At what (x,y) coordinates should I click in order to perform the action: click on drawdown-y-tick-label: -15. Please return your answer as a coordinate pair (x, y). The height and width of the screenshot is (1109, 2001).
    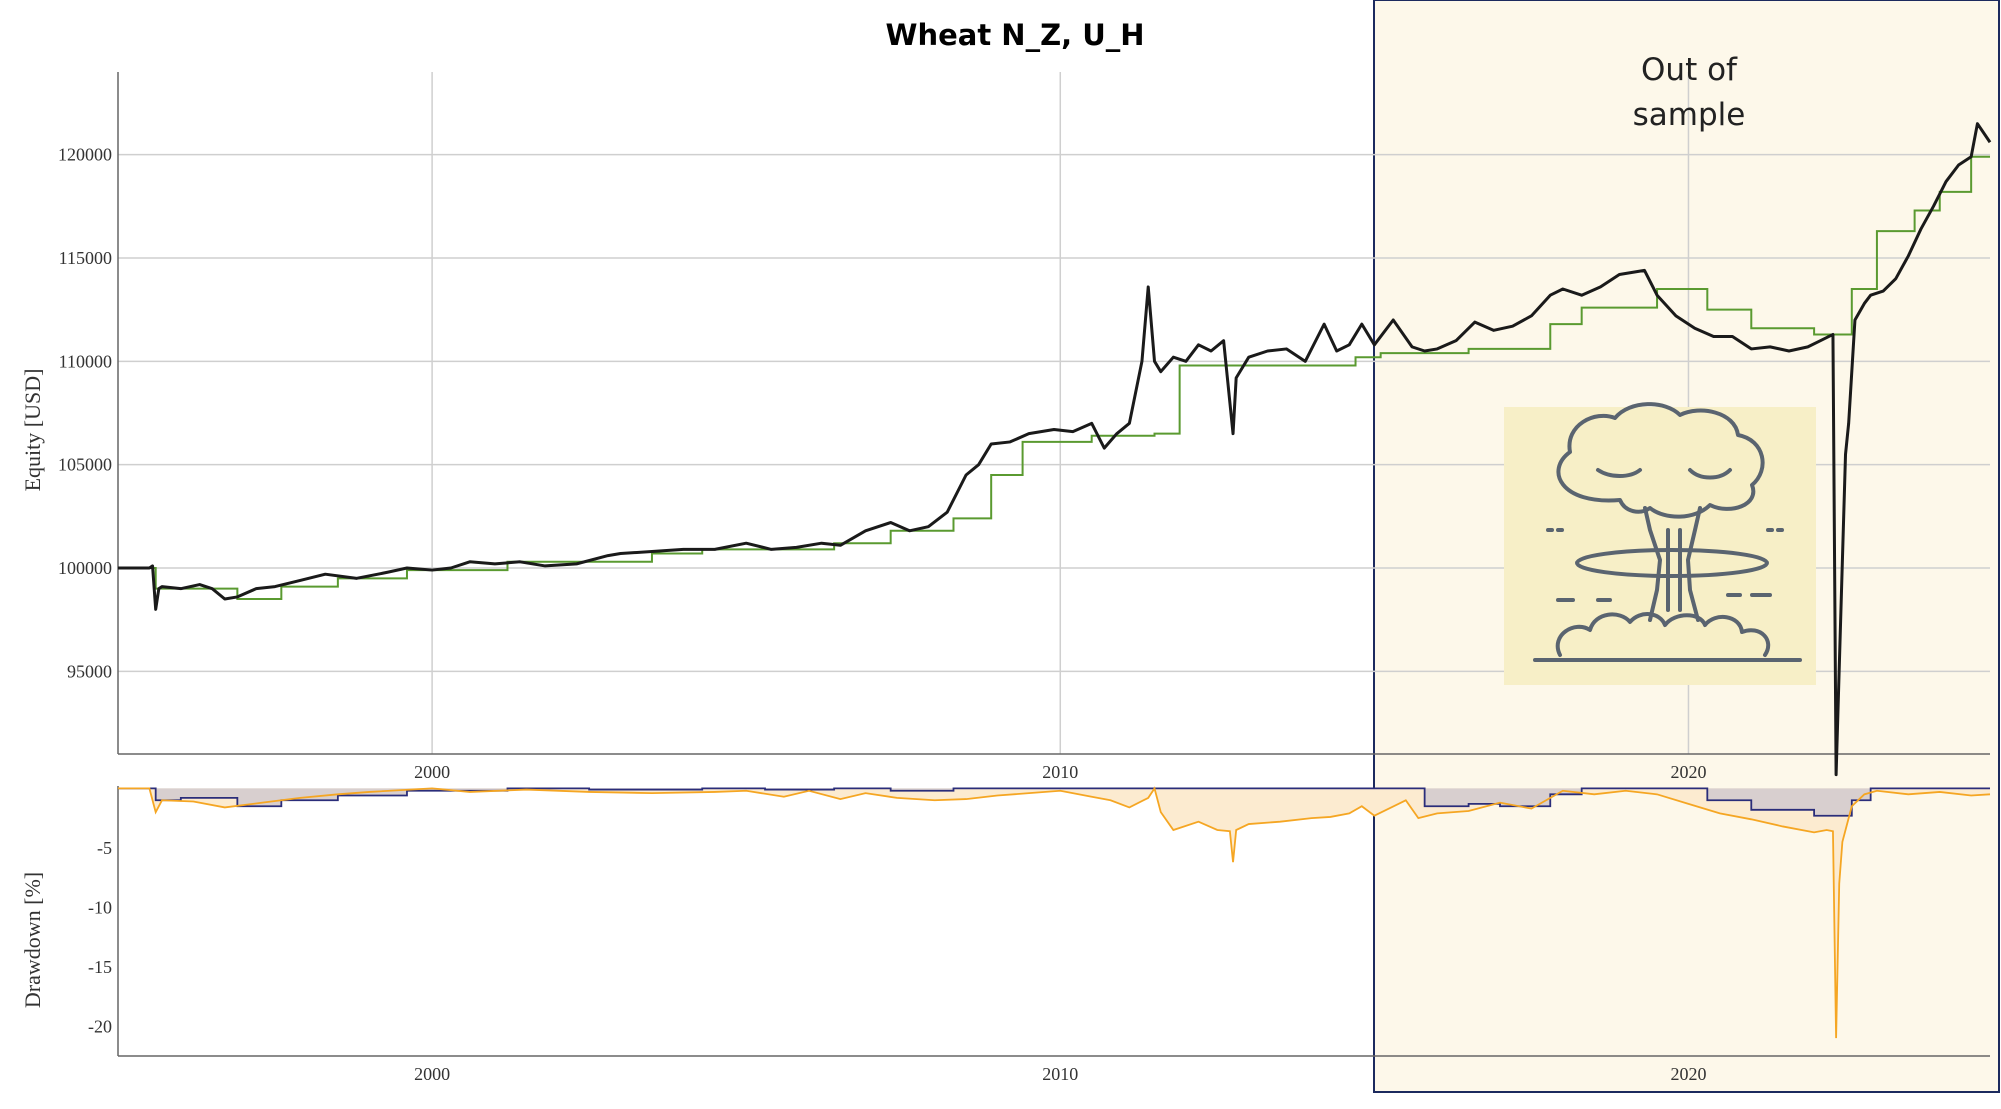
    Looking at the image, I should click on (100, 967).